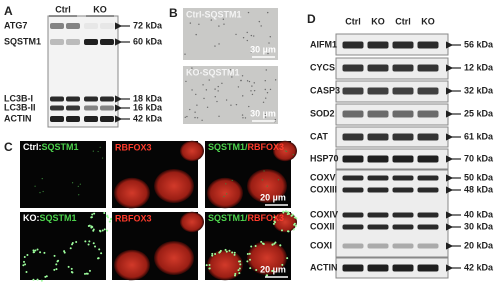 This screenshot has height=286, width=500. I want to click on micrograph, so click(230, 95).